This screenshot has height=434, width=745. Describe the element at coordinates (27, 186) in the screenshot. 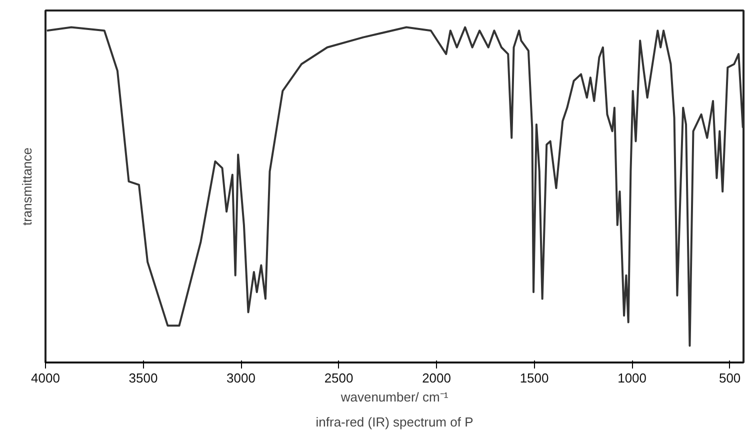

I see `y-axis-title: transmittance` at that location.